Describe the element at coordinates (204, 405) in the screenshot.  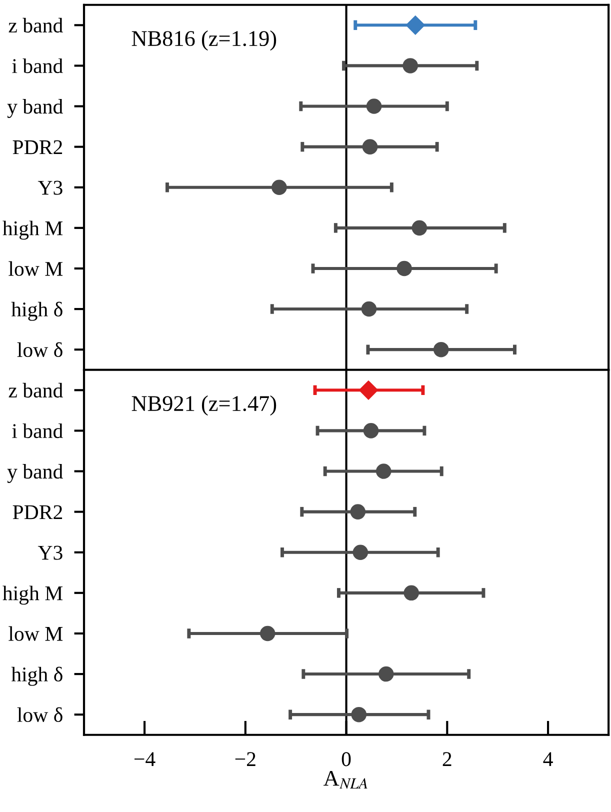
I see `annotation: NB921 (z=1.47)` at that location.